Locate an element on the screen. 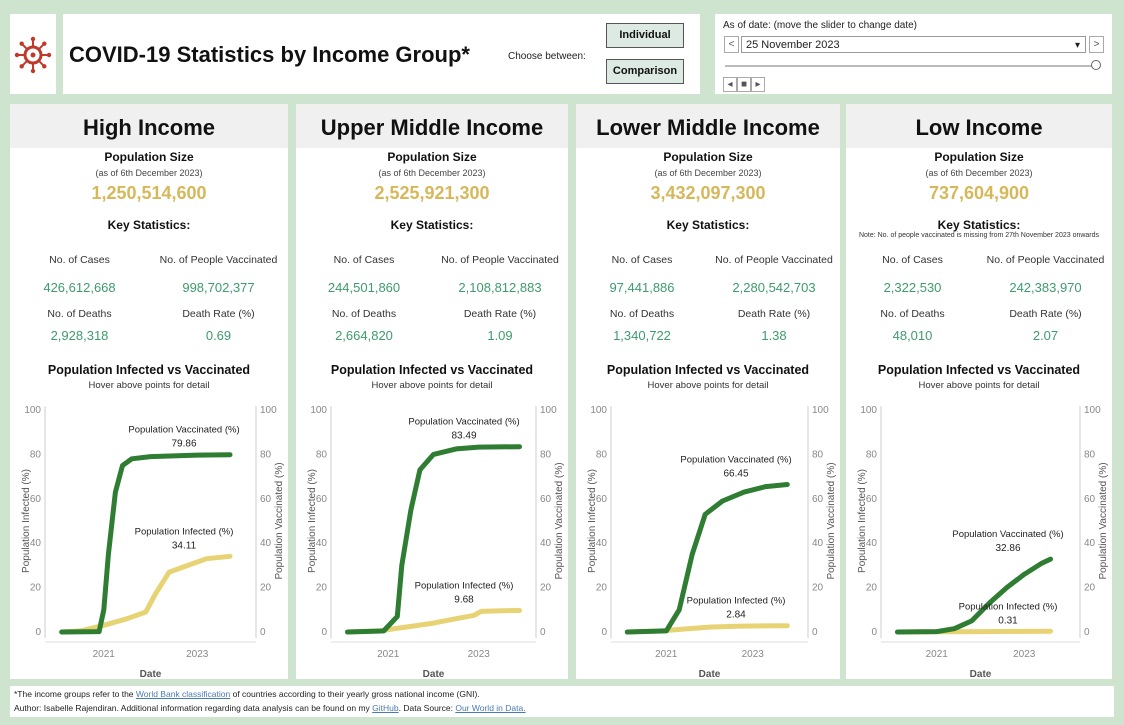 This screenshot has height=725, width=1124. vaccinated-value: 242,383,970 is located at coordinates (1045, 287).